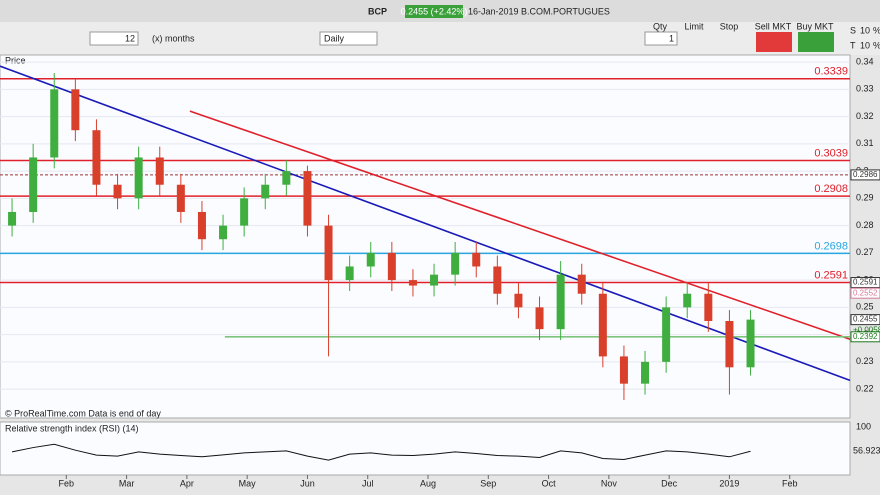 The image size is (880, 495). What do you see at coordinates (865, 225) in the screenshot?
I see `y-tick-label: 0.28` at bounding box center [865, 225].